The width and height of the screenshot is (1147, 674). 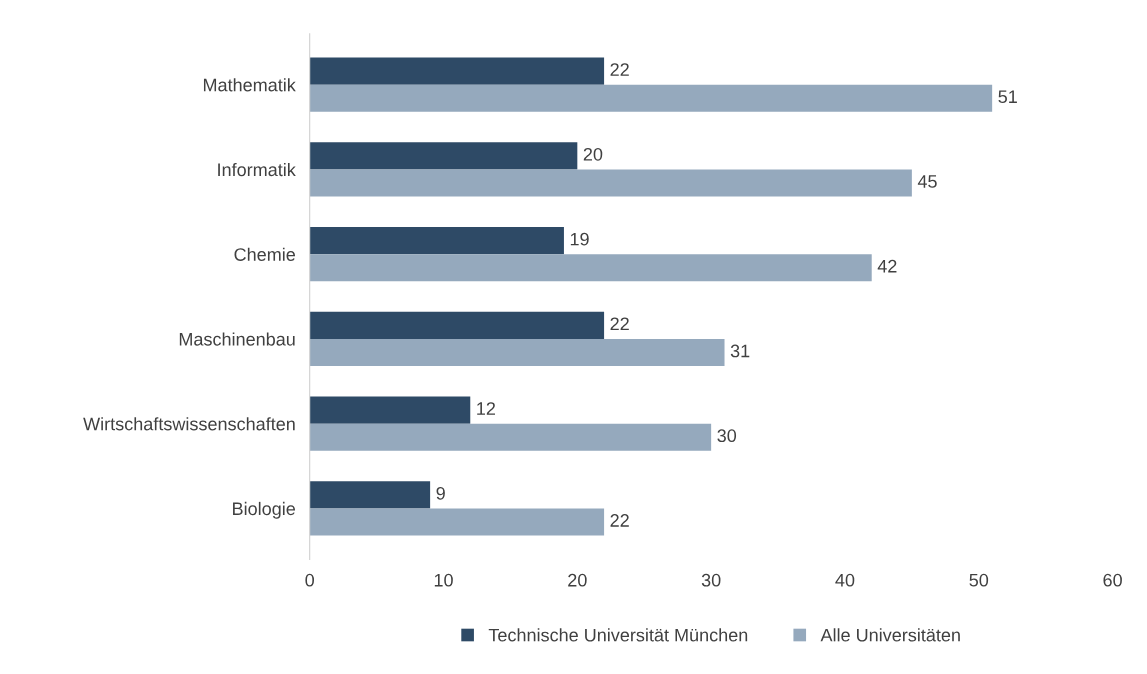 What do you see at coordinates (979, 580) in the screenshot?
I see `x-tick-label: 50` at bounding box center [979, 580].